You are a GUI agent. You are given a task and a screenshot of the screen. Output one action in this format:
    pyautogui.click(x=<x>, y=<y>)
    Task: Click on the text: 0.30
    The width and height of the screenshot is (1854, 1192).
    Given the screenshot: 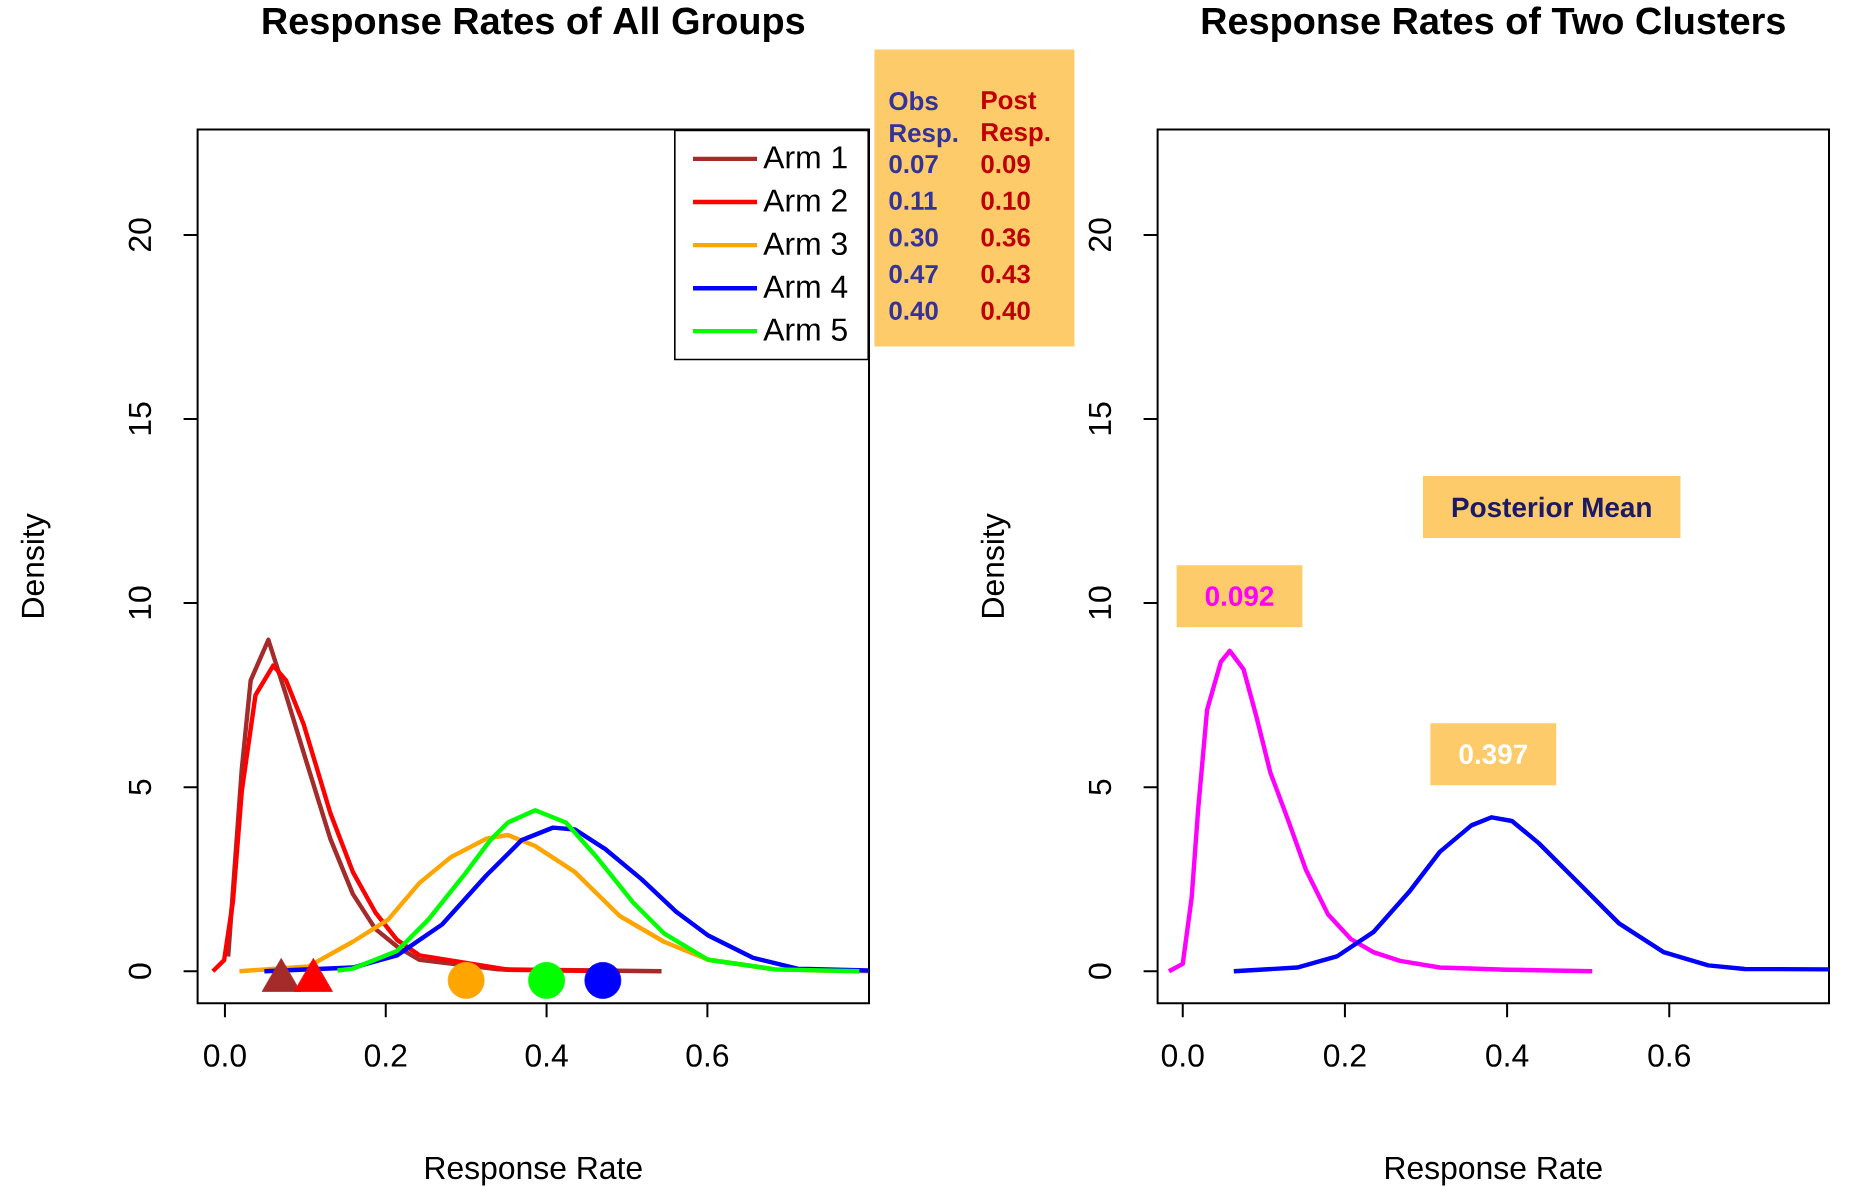 What is the action you would take?
    pyautogui.click(x=913, y=237)
    